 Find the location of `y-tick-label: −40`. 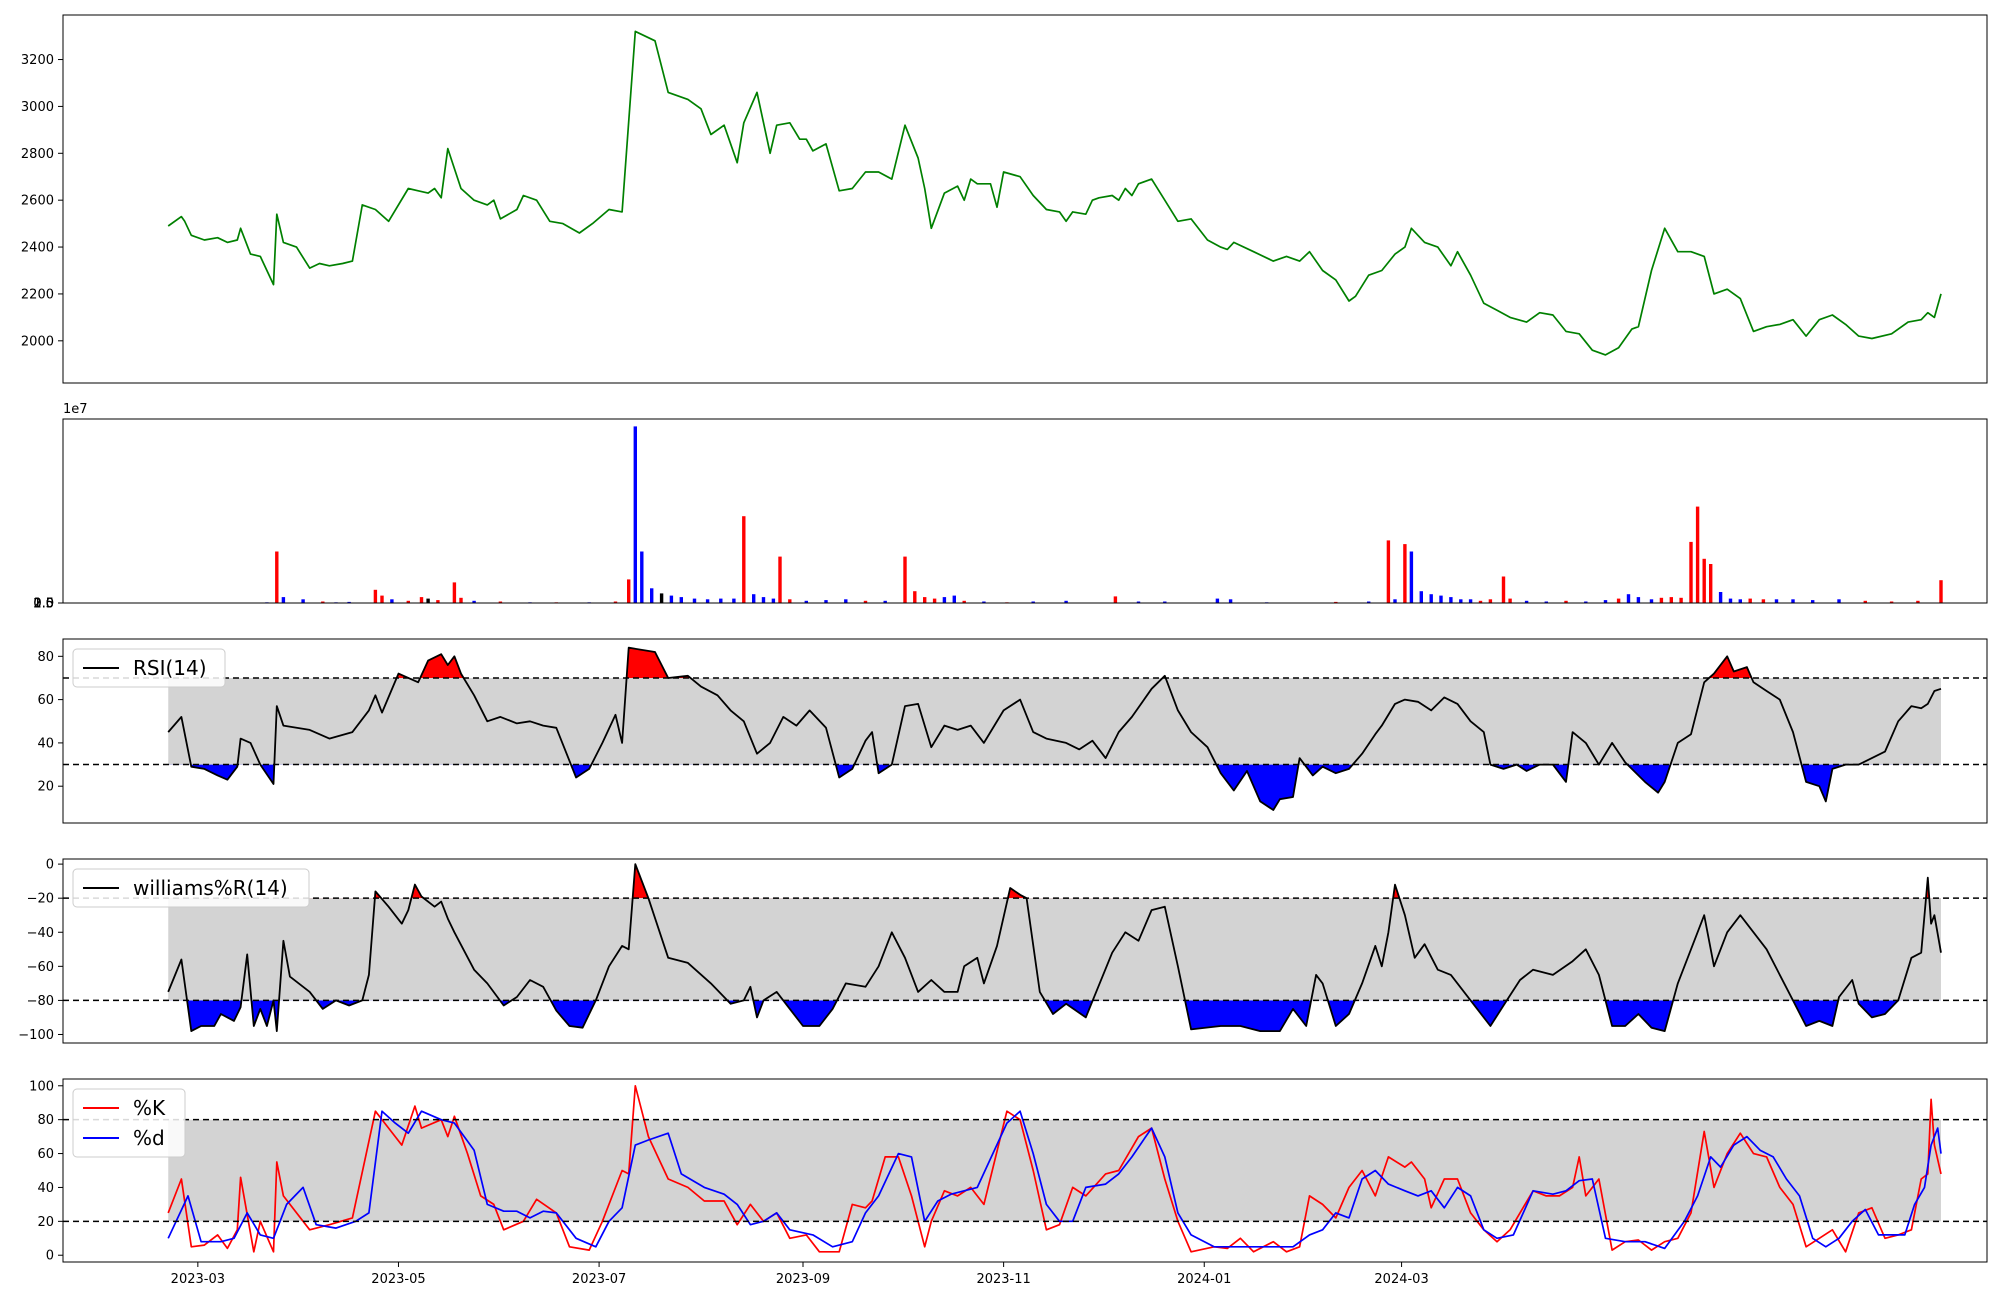

y-tick-label: −40 is located at coordinates (40, 933).